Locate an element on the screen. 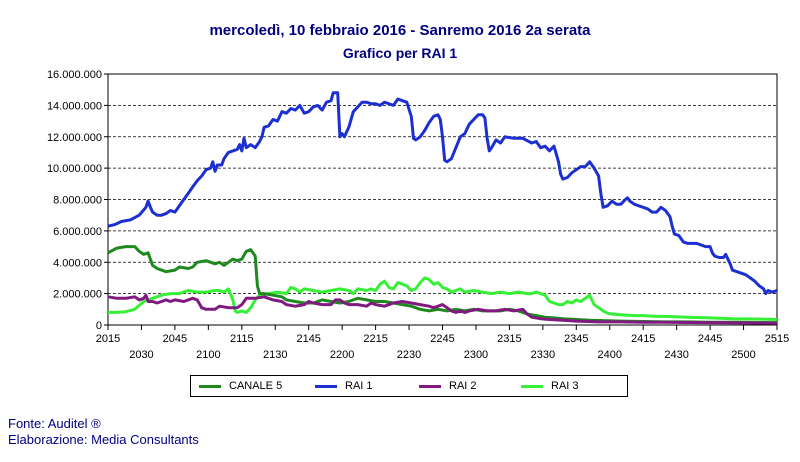 Image resolution: width=800 pixels, height=462 pixels. x-tick-label: 2200 is located at coordinates (342, 355).